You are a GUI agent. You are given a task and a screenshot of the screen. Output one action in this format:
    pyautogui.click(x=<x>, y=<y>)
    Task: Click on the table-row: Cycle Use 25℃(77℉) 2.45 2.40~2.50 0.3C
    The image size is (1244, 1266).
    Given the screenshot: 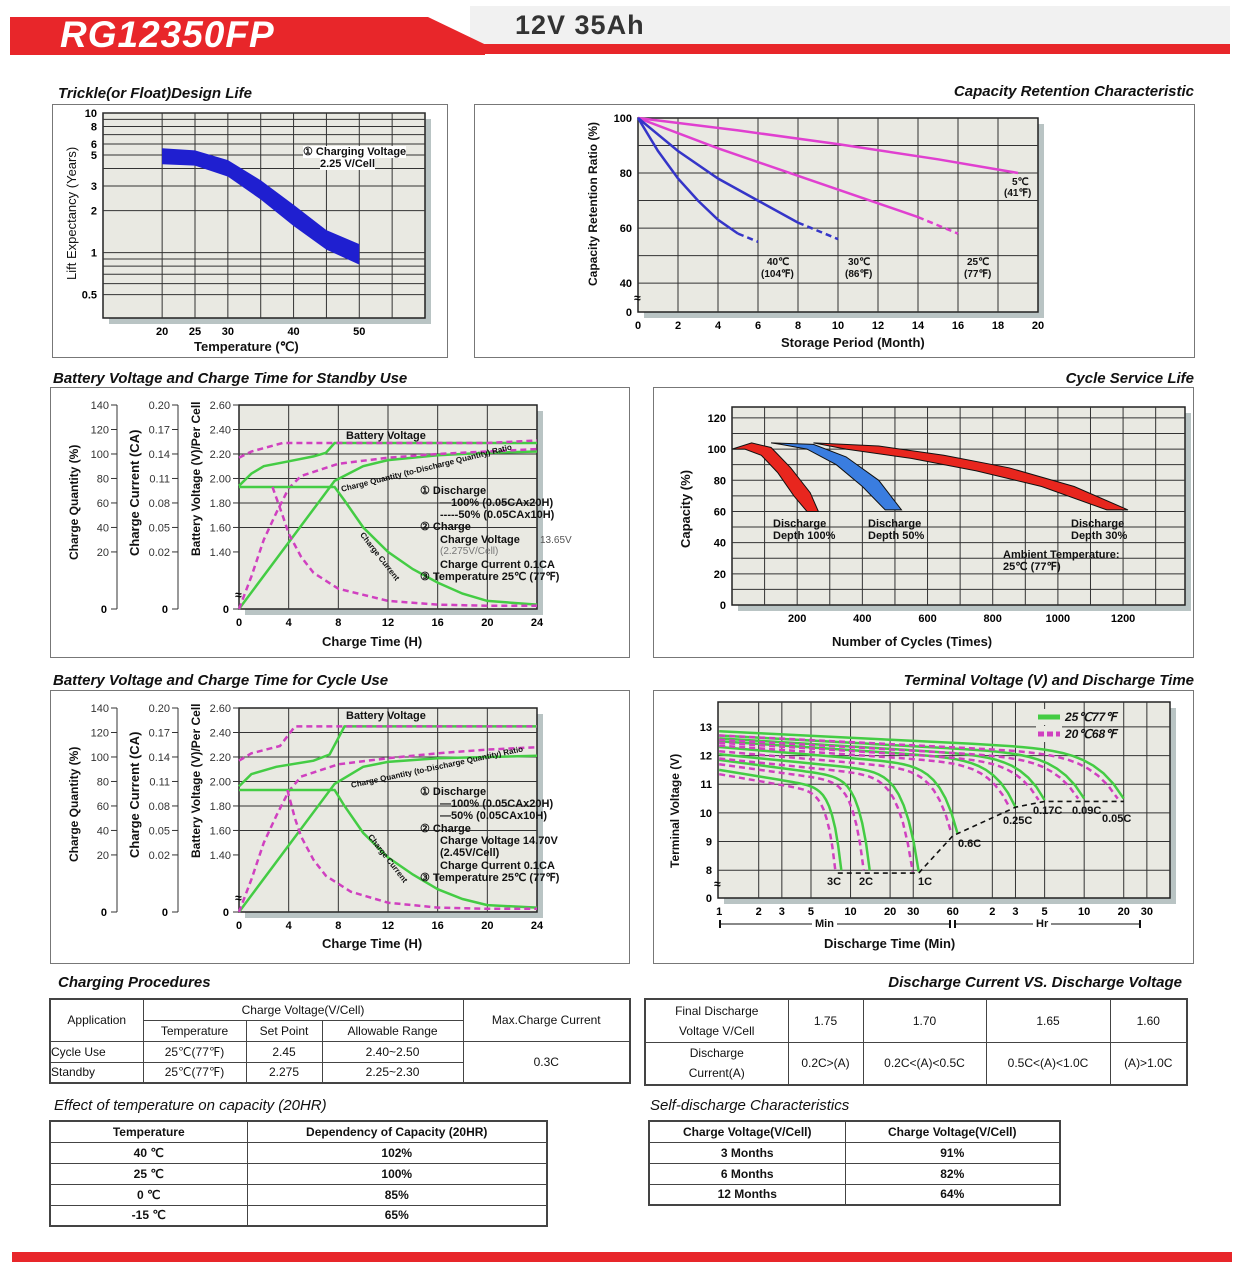 What is the action you would take?
    pyautogui.click(x=340, y=1062)
    